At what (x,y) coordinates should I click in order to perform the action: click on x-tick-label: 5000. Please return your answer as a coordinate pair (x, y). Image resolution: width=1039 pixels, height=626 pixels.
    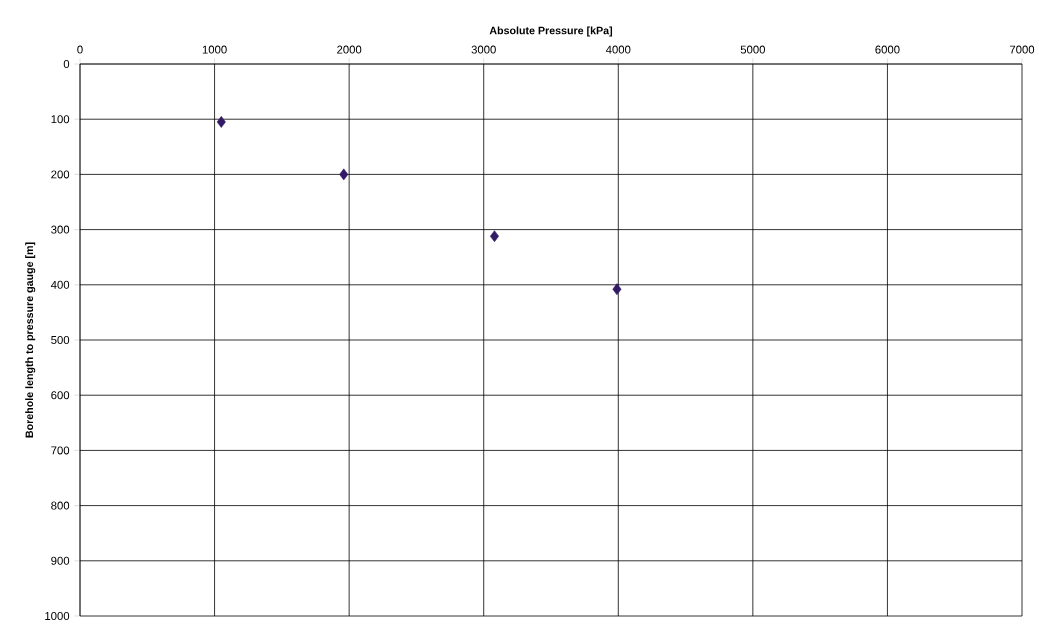
    Looking at the image, I should click on (753, 49).